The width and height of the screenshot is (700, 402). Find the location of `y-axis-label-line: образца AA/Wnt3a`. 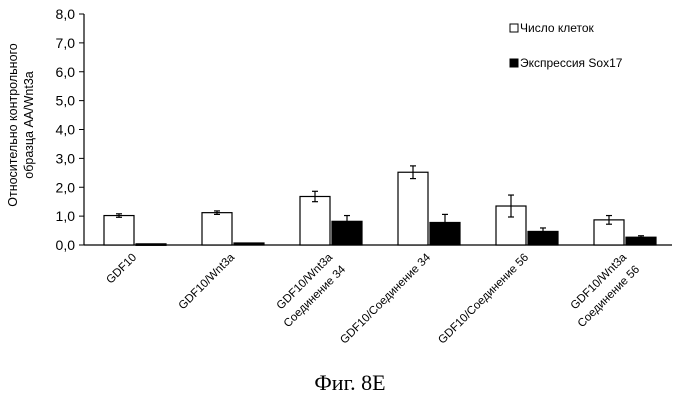

y-axis-label-line: образца AA/Wnt3a is located at coordinates (29, 125).